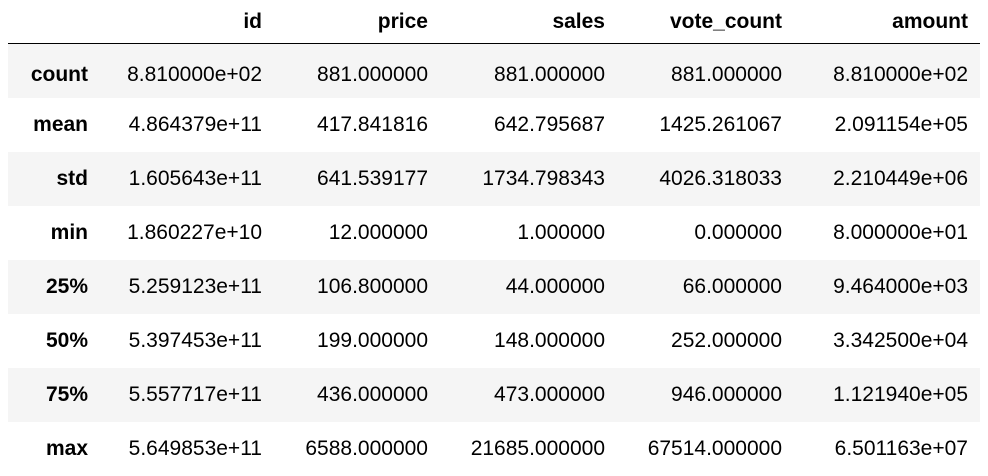  What do you see at coordinates (195, 394) in the screenshot?
I see `cell-id: 5.557717e+11` at bounding box center [195, 394].